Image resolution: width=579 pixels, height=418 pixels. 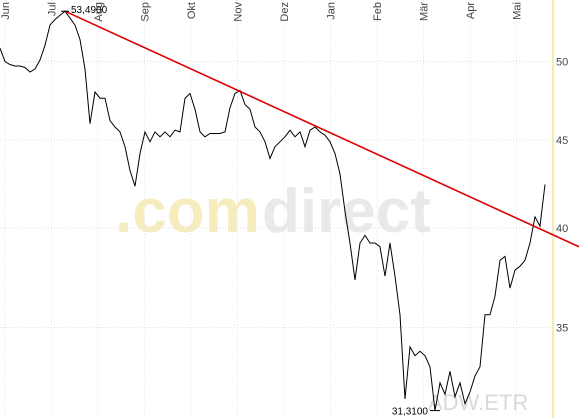 I want to click on x-tick-label: Jul, so click(x=53, y=9).